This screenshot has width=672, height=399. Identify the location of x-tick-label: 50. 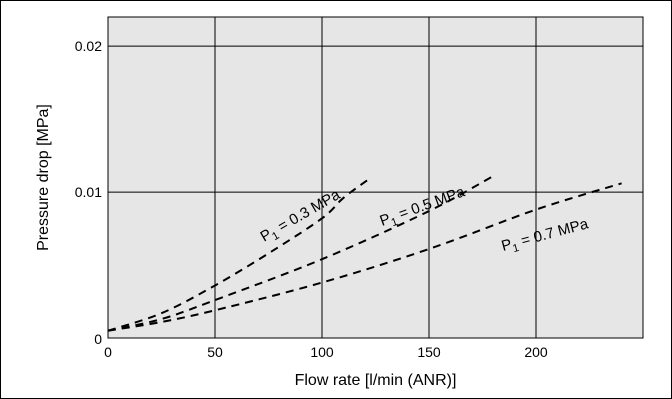
(215, 352).